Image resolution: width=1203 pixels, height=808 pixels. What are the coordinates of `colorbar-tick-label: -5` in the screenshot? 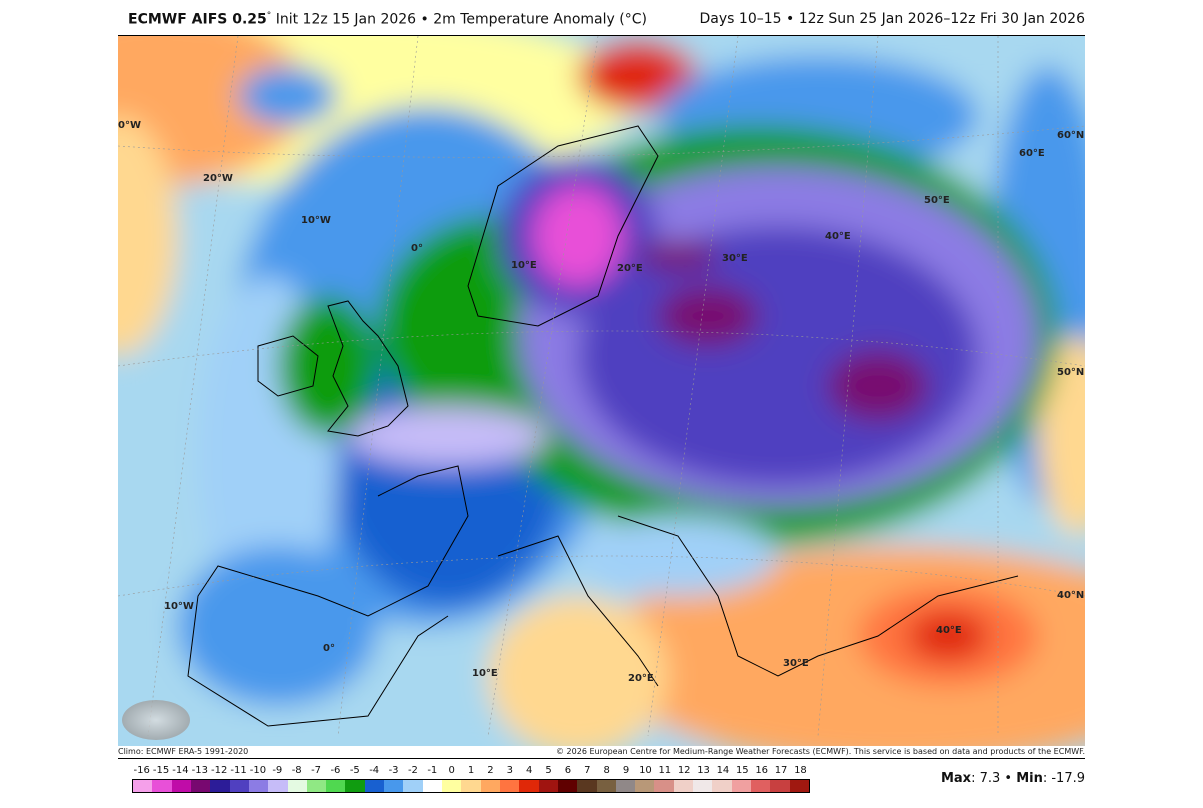 It's located at (354, 770).